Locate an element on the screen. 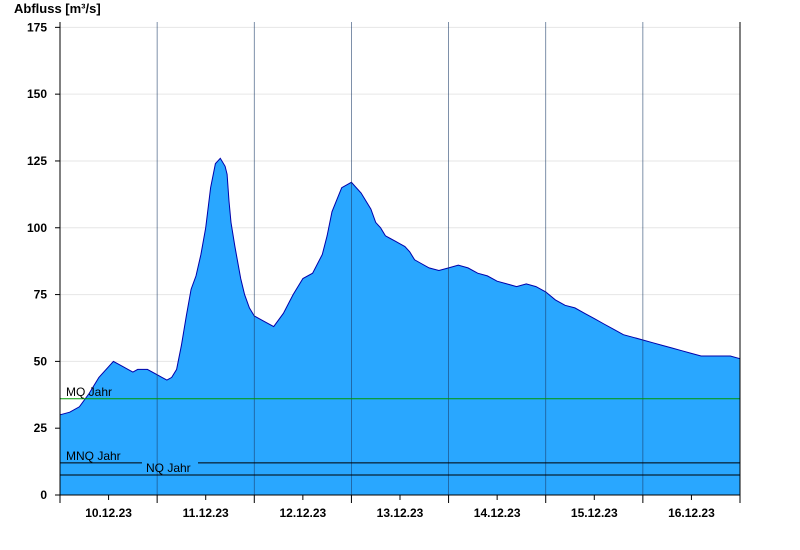 This screenshot has height=550, width=800. y-ticks: 0 25 50 75 100 125 150 175 is located at coordinates (43, 261).